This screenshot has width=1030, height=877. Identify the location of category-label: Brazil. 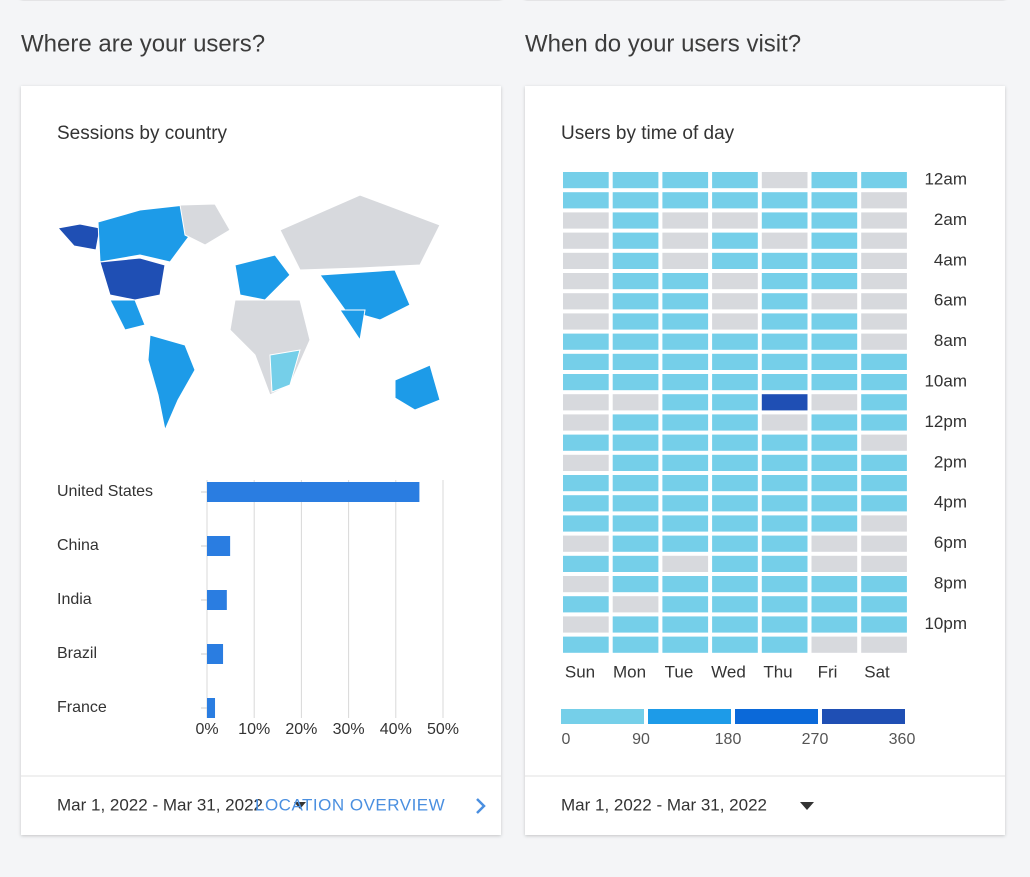
(77, 653).